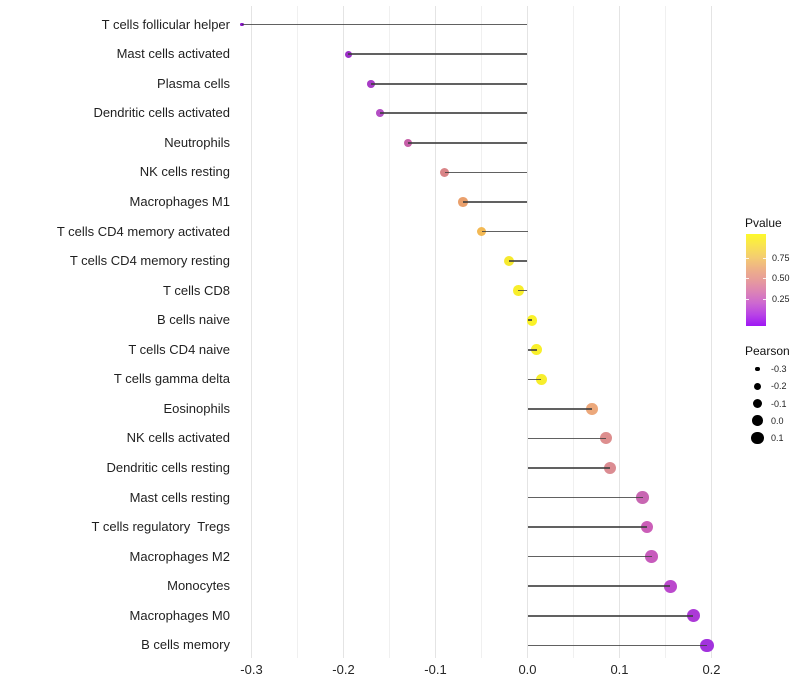 This screenshot has height=700, width=800. Describe the element at coordinates (756, 280) in the screenshot. I see `pvalue-colorbar-gradient` at that location.